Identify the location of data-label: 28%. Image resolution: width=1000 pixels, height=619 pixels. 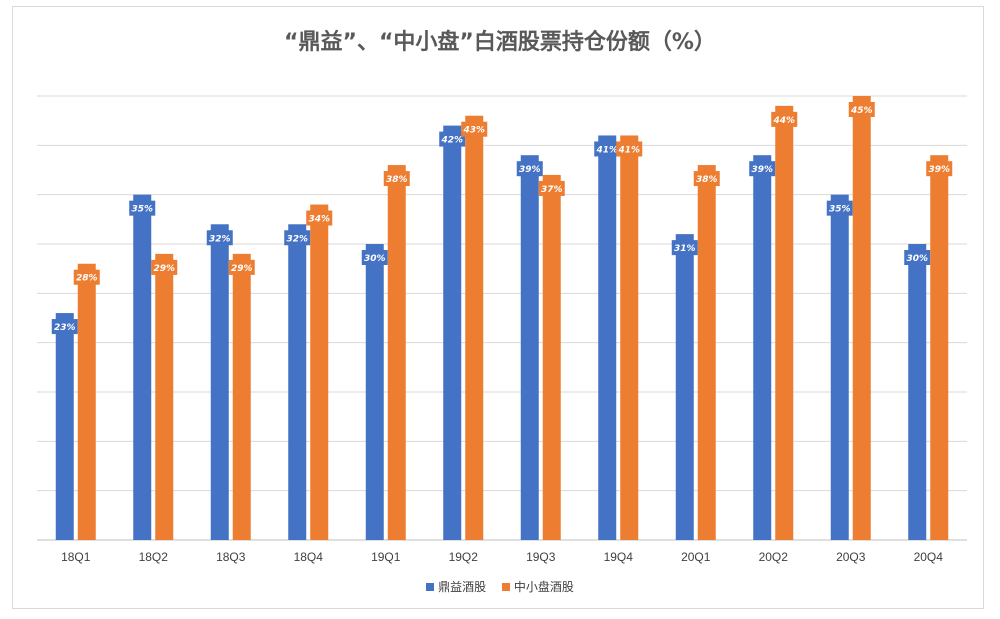
(87, 279).